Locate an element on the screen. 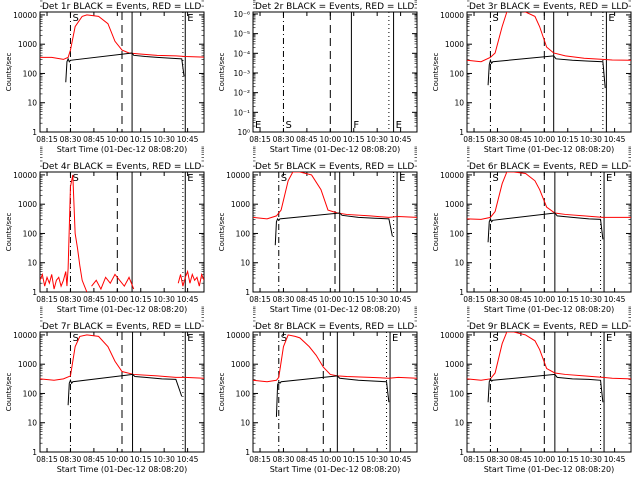 The width and height of the screenshot is (640, 480). chart-title: Det 1r BLACK = Events, RED = LLD is located at coordinates (121, 7).